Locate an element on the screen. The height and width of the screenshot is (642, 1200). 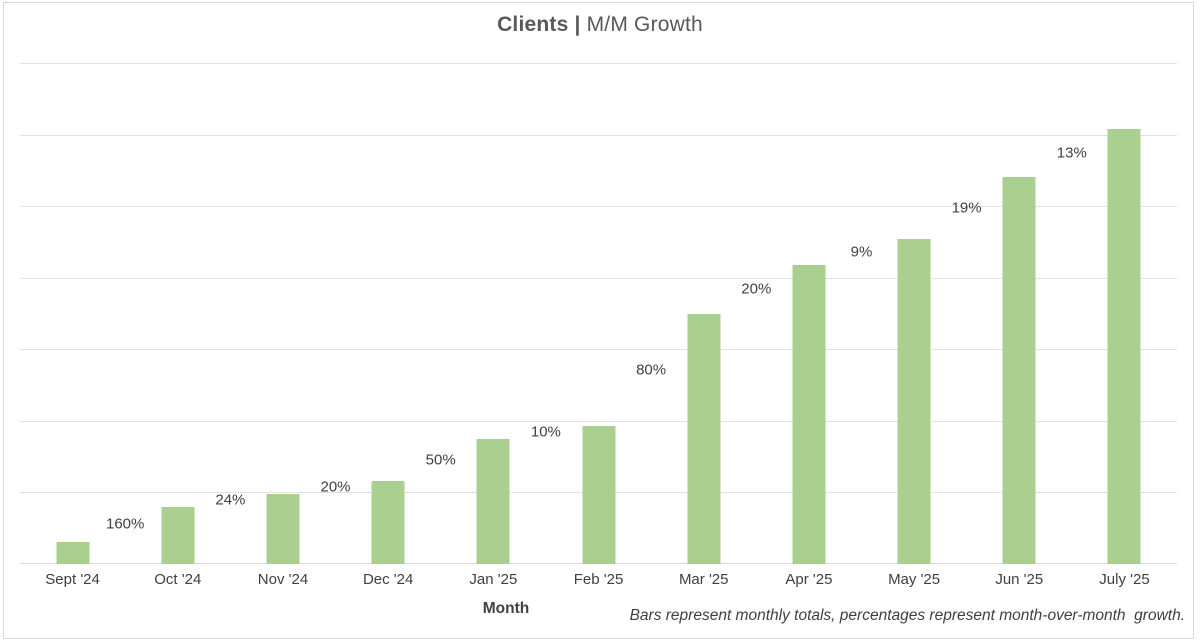
x-tick-label: Dec '24 is located at coordinates (388, 579).